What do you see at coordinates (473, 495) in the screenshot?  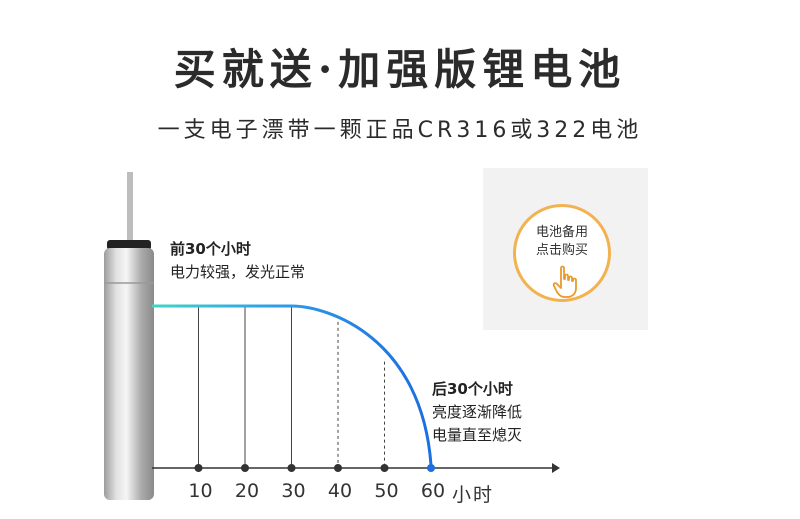 I see `x-axis-unit: 小时` at bounding box center [473, 495].